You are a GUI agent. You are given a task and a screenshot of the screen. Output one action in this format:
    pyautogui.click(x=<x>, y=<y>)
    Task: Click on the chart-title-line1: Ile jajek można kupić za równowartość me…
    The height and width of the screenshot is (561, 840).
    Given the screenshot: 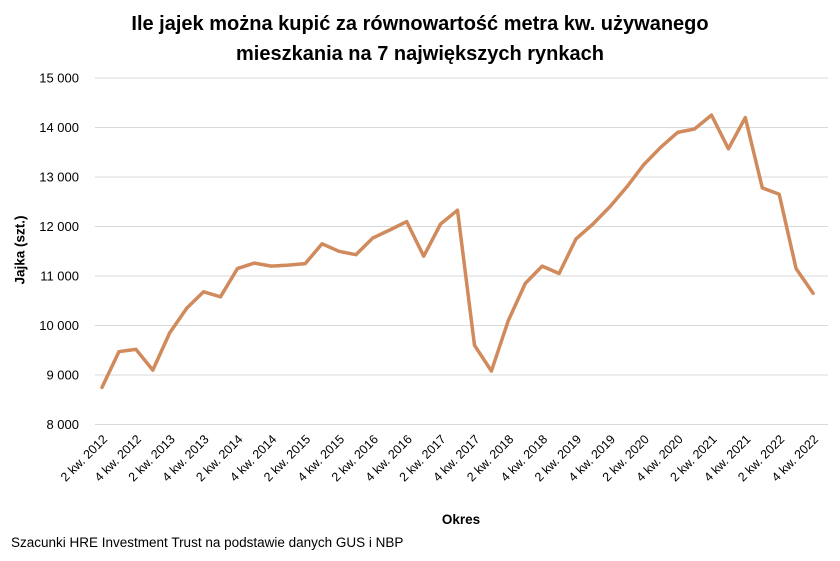 What is the action you would take?
    pyautogui.click(x=420, y=24)
    